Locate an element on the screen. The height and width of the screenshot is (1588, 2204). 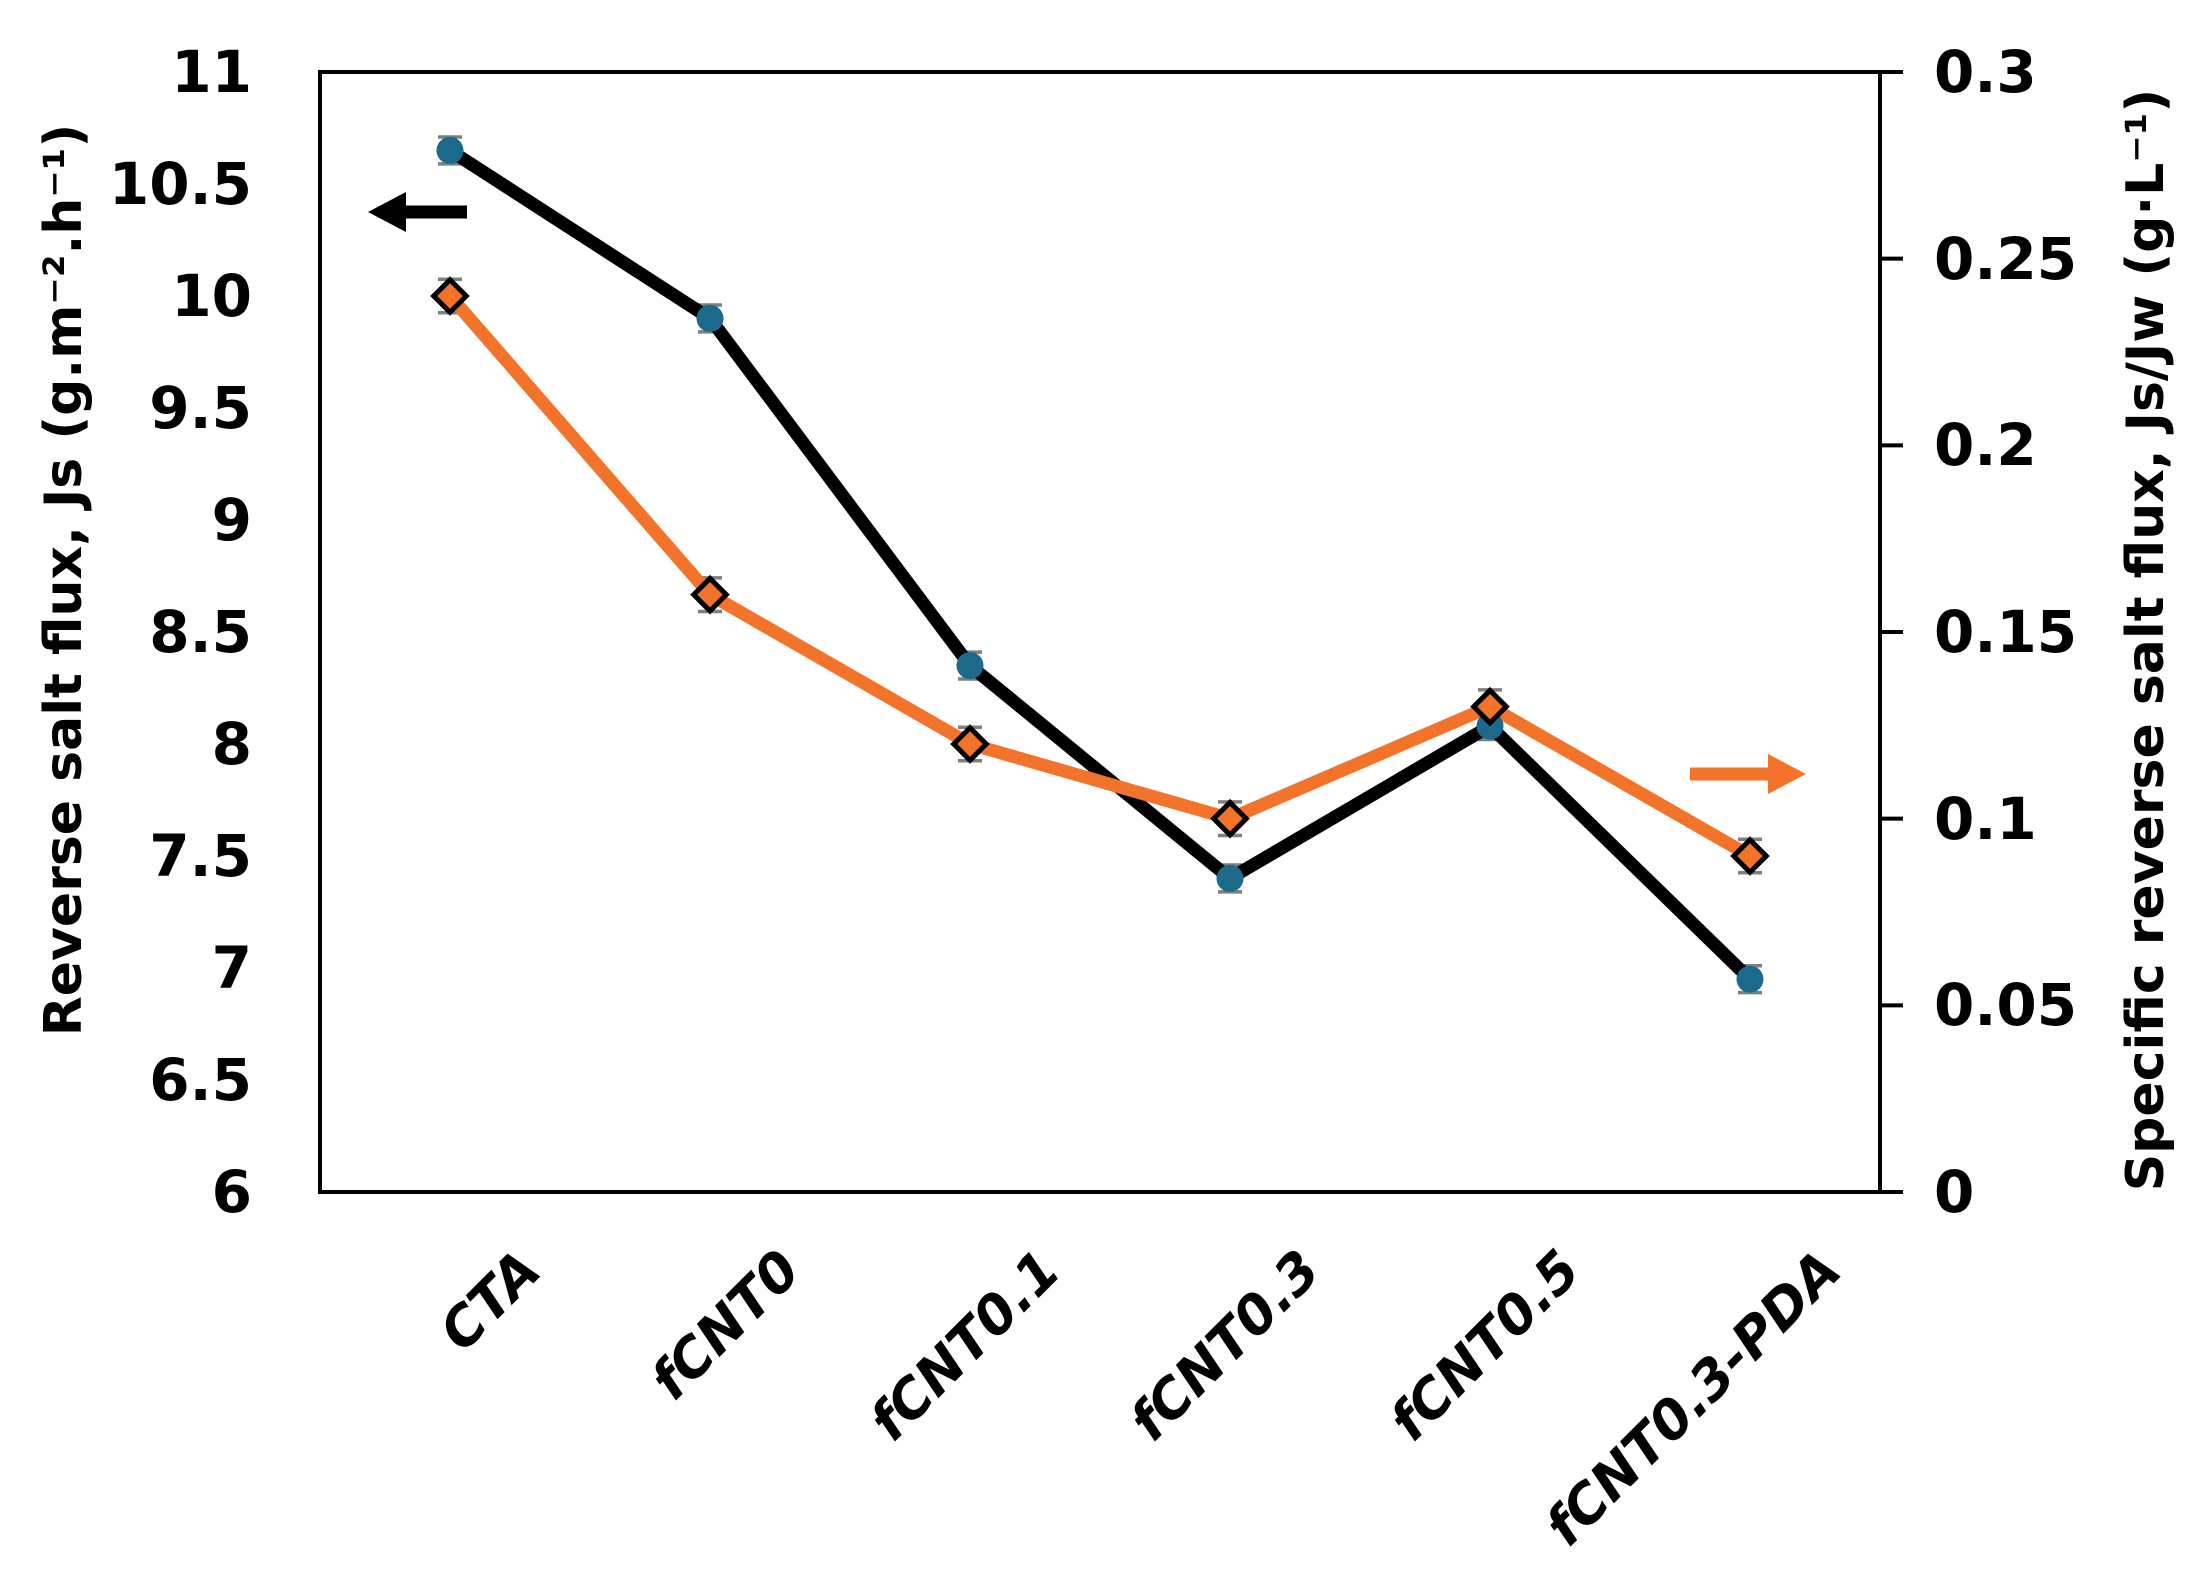
right-axis-tick-label: 0.05 is located at coordinates (2006, 1005).